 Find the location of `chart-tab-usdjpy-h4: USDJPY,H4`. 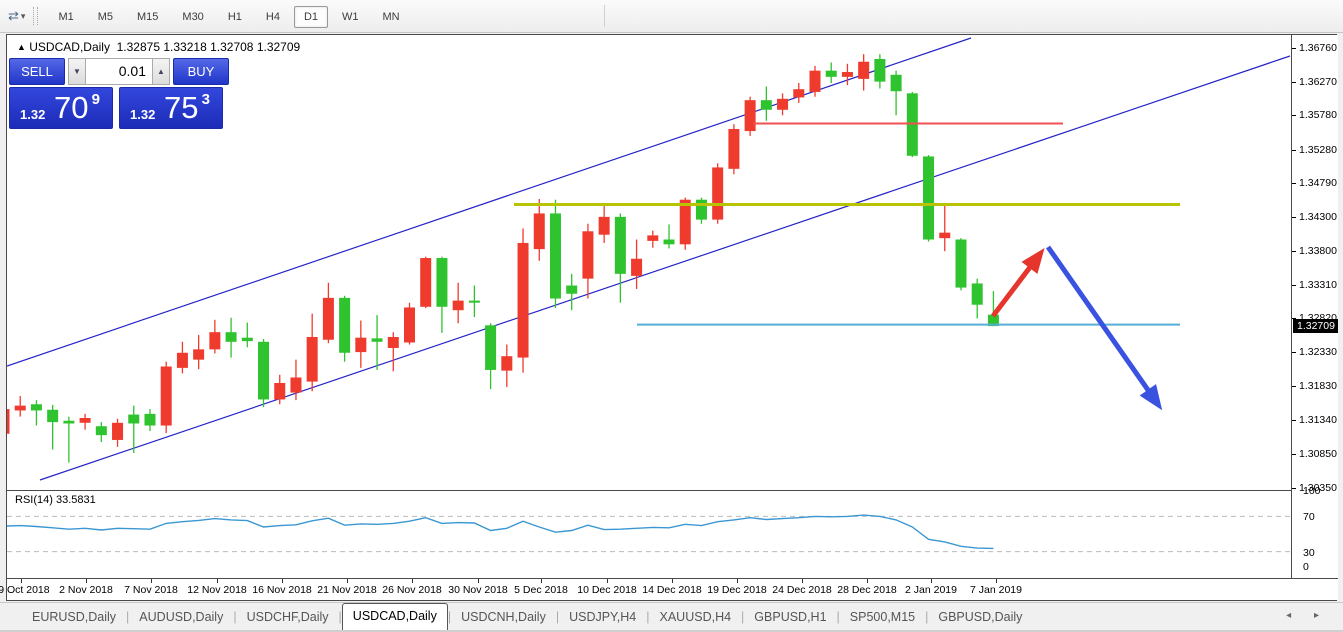

chart-tab-usdjpy-h4: USDJPY,H4 is located at coordinates (603, 617).